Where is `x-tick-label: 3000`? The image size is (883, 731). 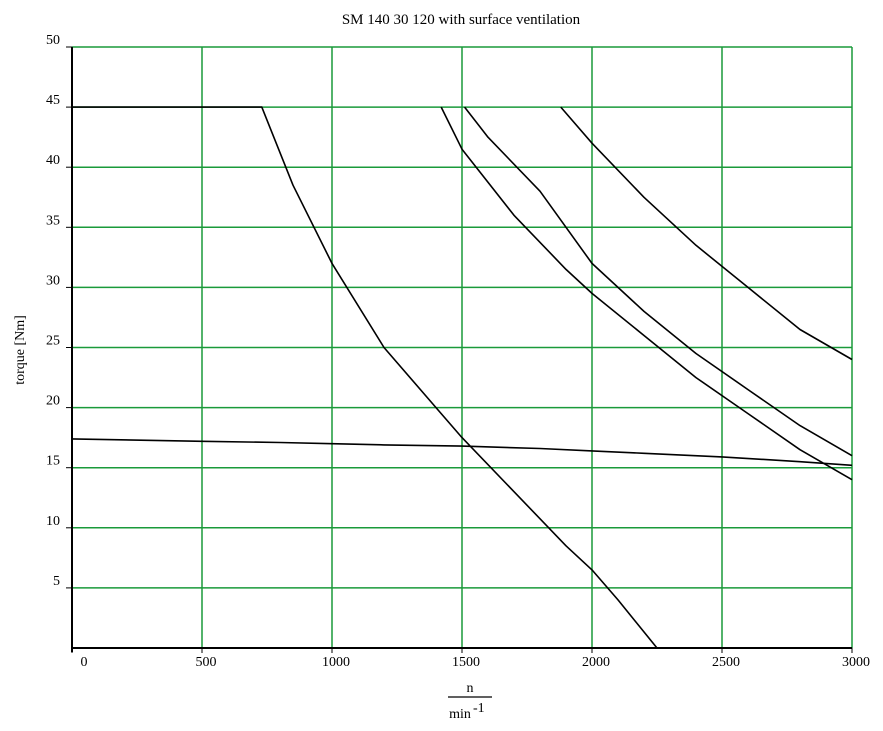
x-tick-label: 3000 is located at coordinates (856, 662).